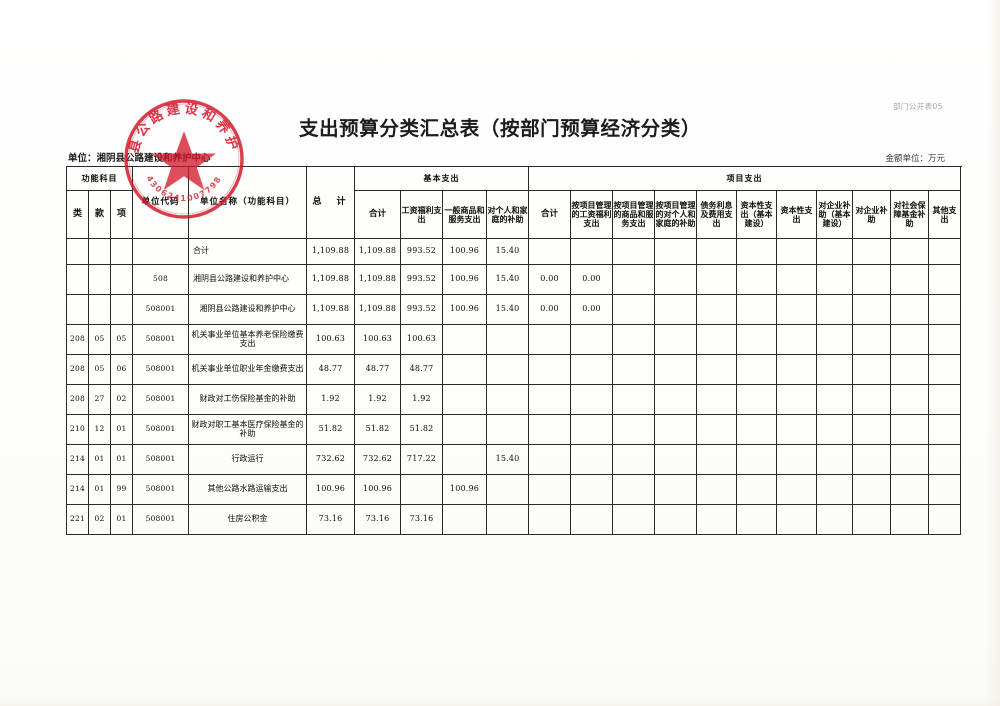 The height and width of the screenshot is (706, 1000). Describe the element at coordinates (797, 214) in the screenshot. I see `header-project-capital: 资本性支出` at that location.